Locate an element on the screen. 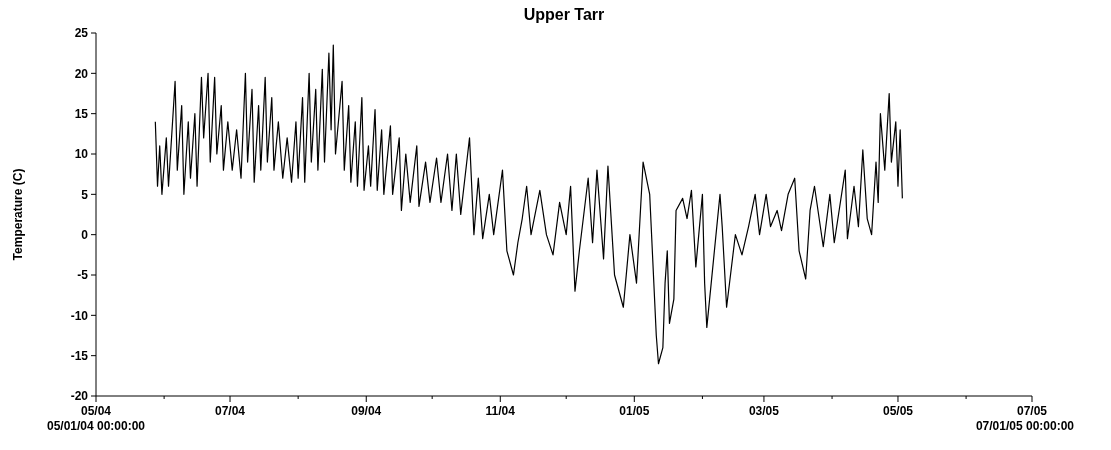 The height and width of the screenshot is (450, 1111). x-tick-label: 05/04 is located at coordinates (96, 411).